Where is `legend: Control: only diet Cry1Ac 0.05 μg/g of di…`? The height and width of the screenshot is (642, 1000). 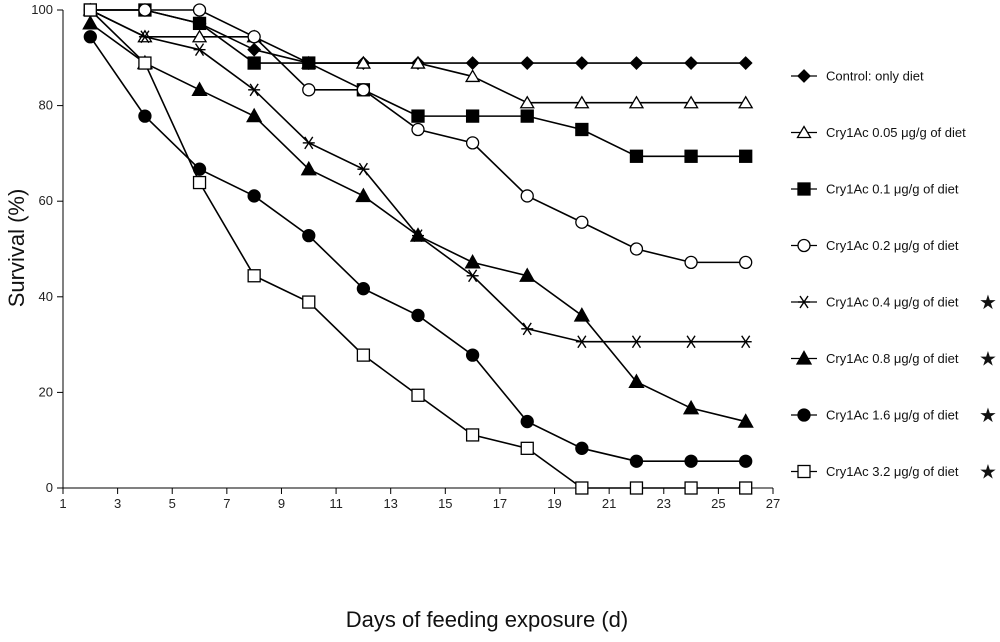
legend: Control: only diet Cry1Ac 0.05 μg/g of di… is located at coordinates (894, 276).